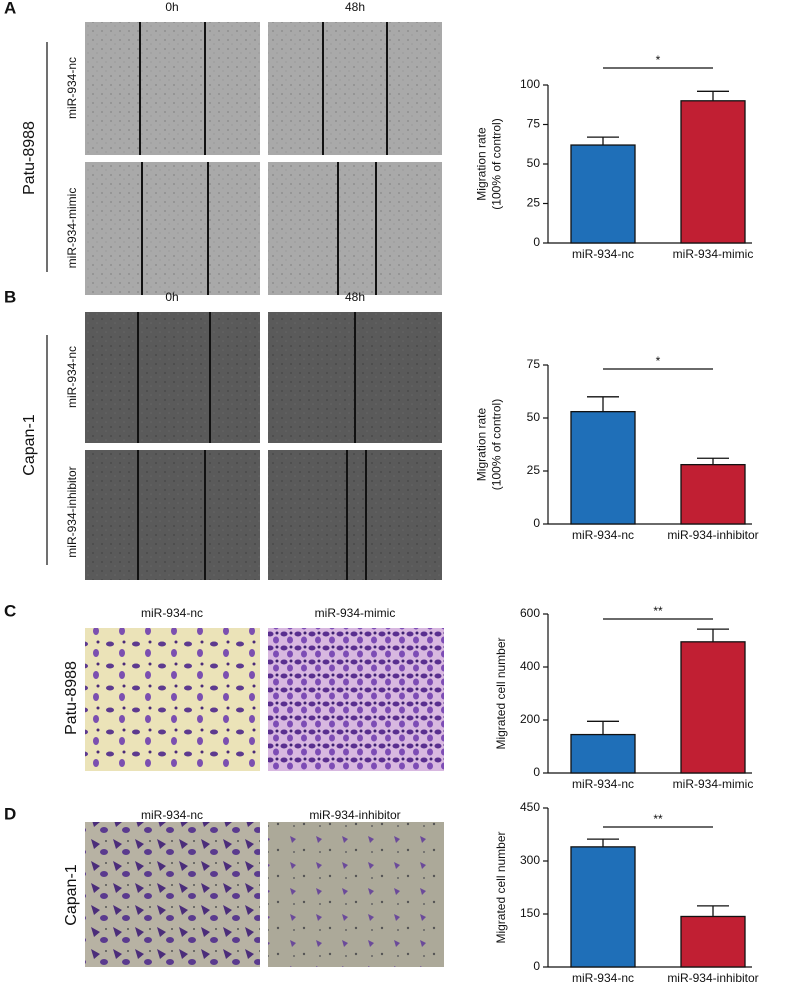 The image size is (785, 988). What do you see at coordinates (530, 807) in the screenshot?
I see `y-tick-label: 450` at bounding box center [530, 807].